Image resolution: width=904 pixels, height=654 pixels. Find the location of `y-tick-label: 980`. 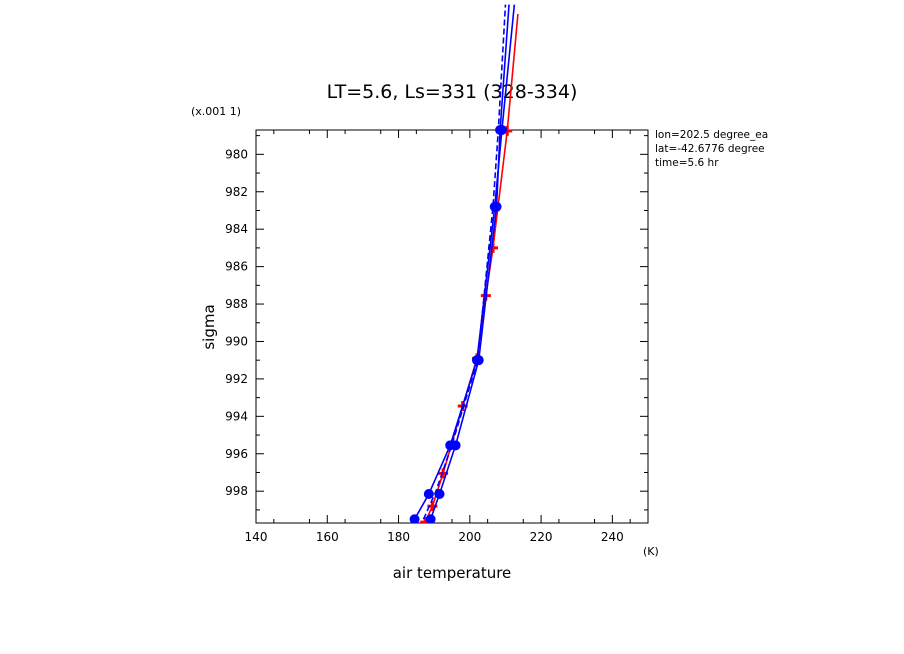

y-tick-label: 980 is located at coordinates (236, 154).